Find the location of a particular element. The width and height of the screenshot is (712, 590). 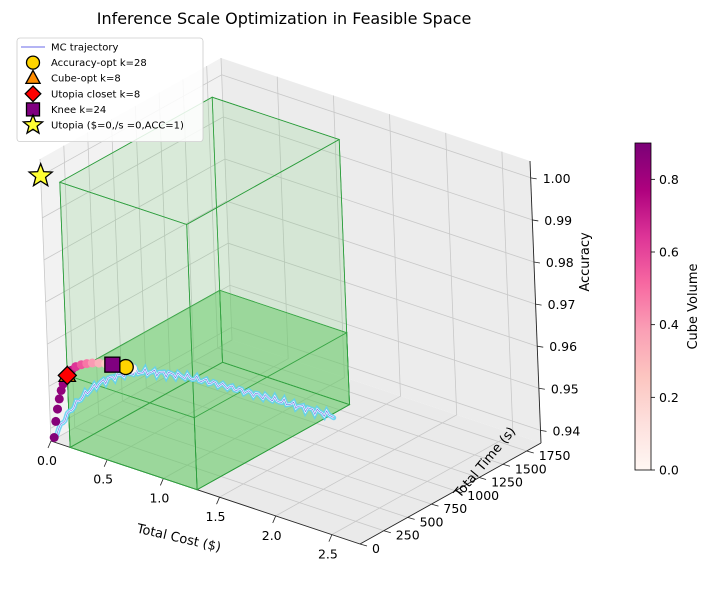

y-tick-label: 0 is located at coordinates (376, 548).